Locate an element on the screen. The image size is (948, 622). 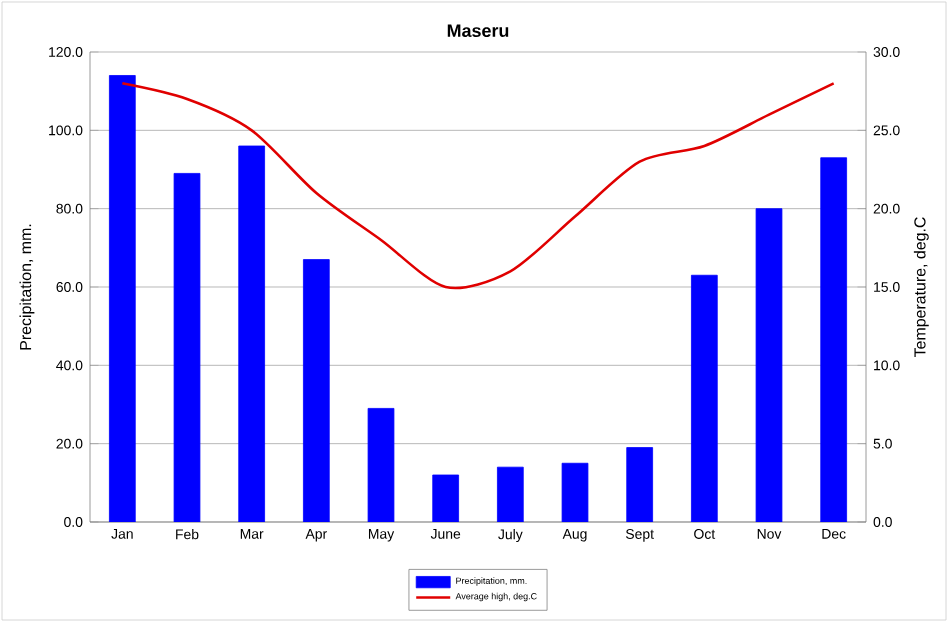
chart-title: Maseru is located at coordinates (478, 31).